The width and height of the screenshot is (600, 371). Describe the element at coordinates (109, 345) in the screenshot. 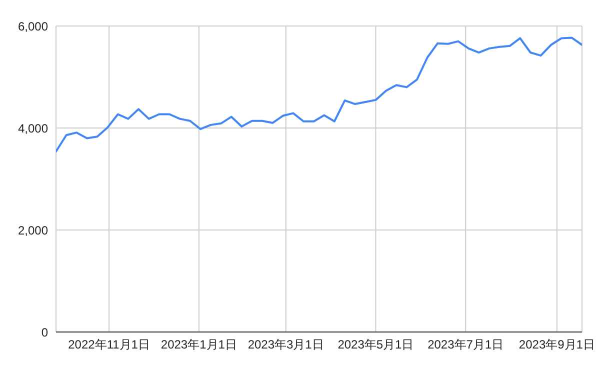

I see `x-tick-label: 2022年11月1日` at that location.